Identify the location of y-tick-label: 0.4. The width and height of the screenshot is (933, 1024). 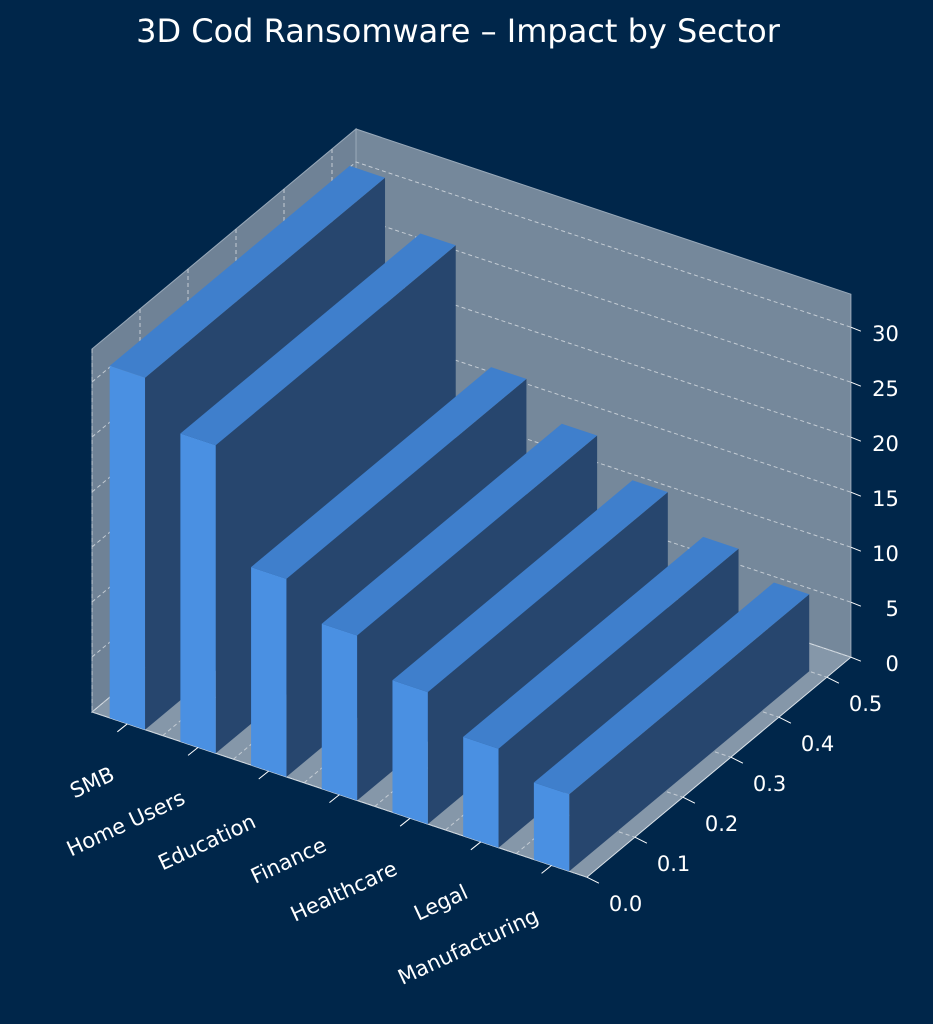
(817, 744).